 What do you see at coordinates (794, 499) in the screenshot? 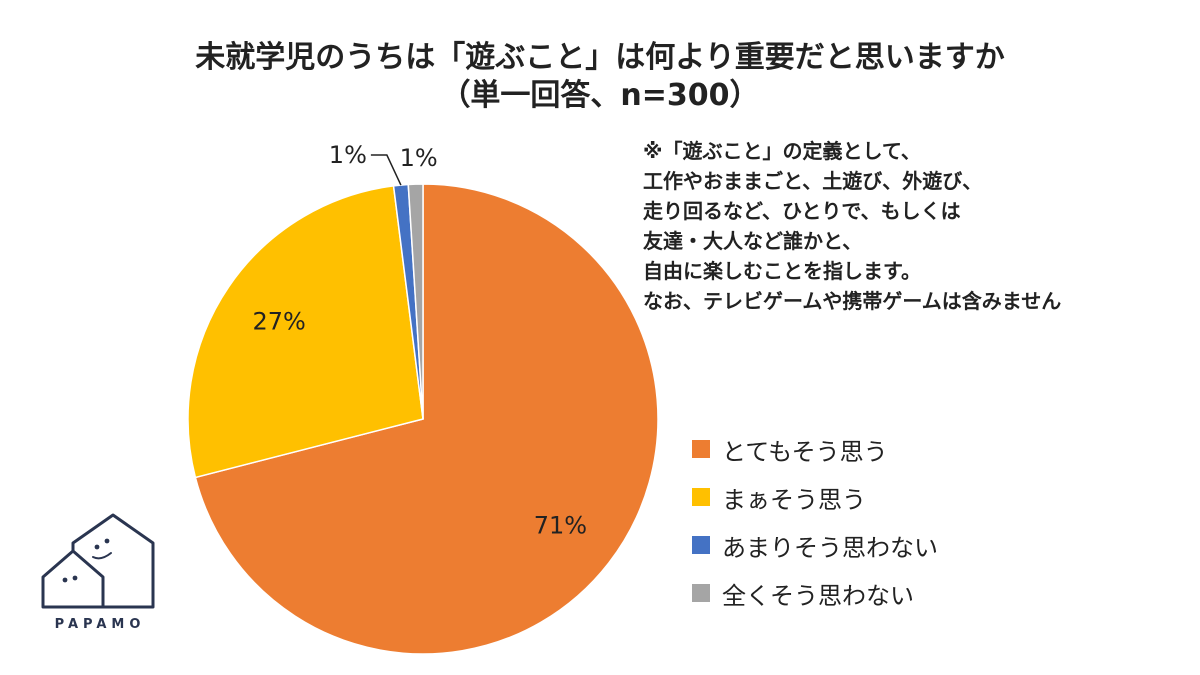
I see `legend-label: まぁそう思う` at bounding box center [794, 499].